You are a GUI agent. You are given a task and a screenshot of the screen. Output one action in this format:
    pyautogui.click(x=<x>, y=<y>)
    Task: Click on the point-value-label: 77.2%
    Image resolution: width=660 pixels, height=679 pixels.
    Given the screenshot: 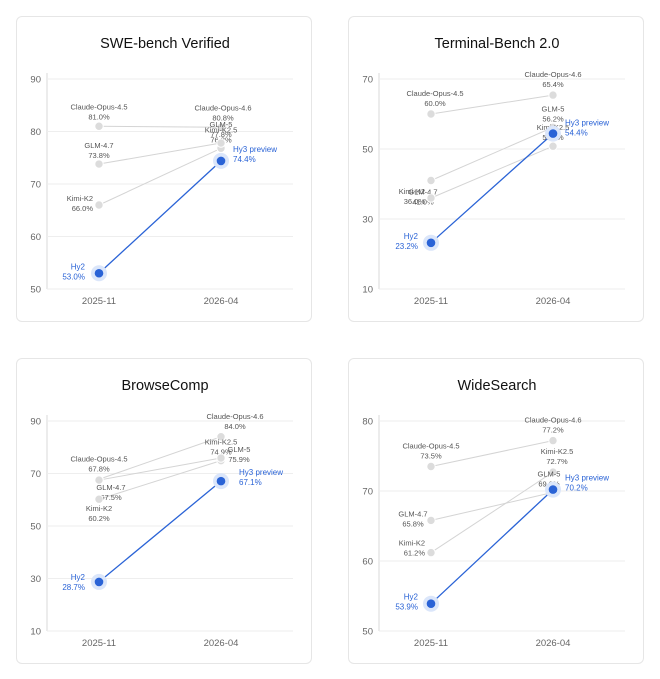 What is the action you would take?
    pyautogui.click(x=553, y=430)
    